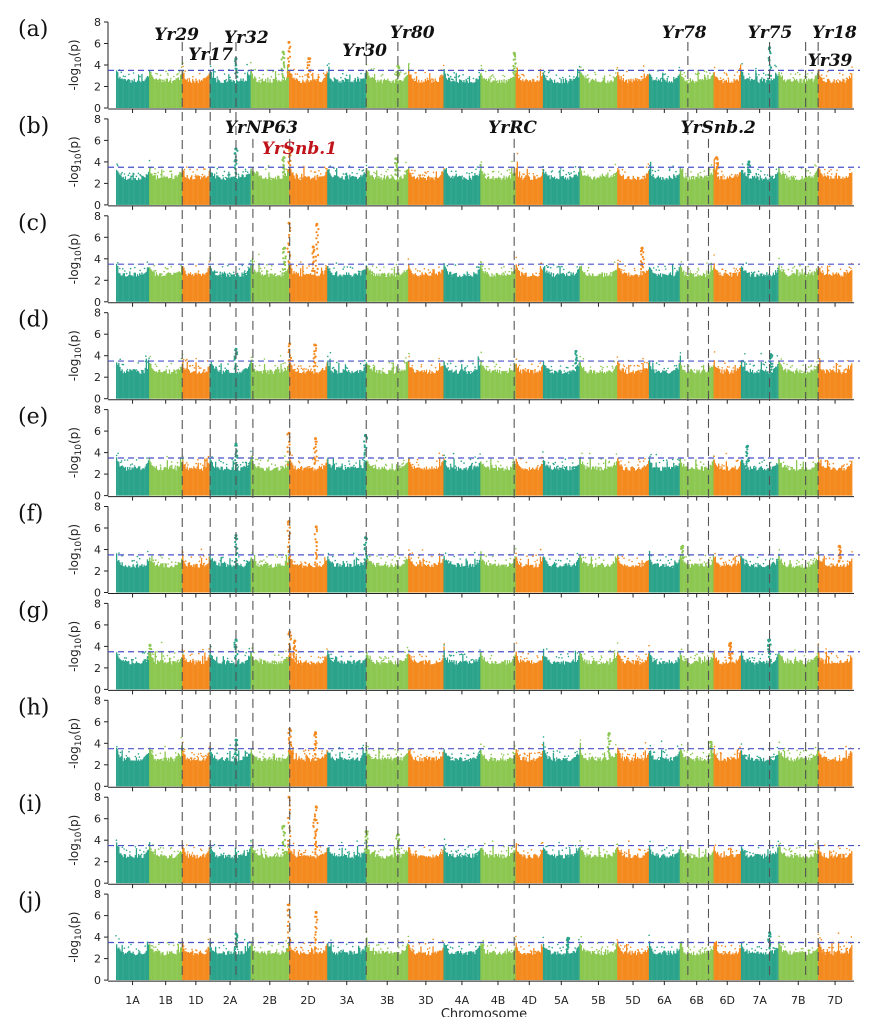 This screenshot has height=1017, width=896. I want to click on gene-label-Yr18: Yr18, so click(834, 33).